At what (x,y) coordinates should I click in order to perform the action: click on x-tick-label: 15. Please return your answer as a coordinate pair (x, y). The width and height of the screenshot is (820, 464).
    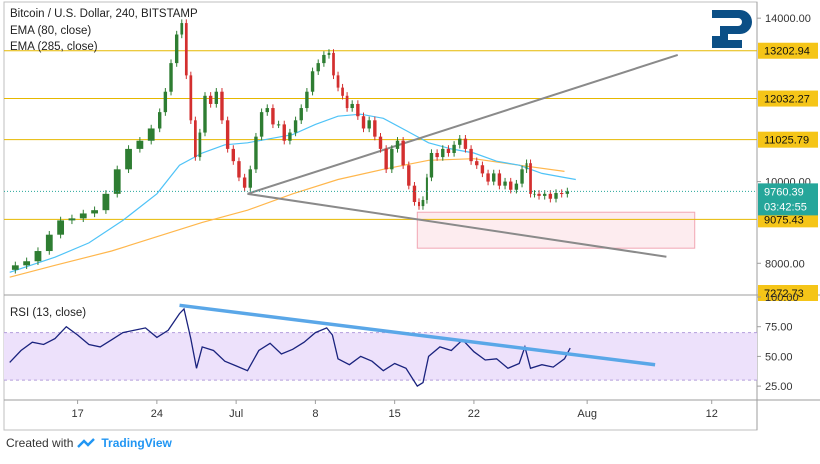
    Looking at the image, I should click on (395, 414).